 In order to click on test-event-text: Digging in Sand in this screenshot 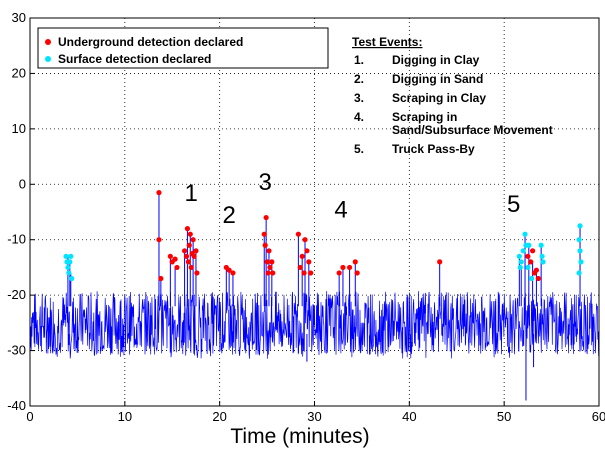, I will do `click(437, 79)`.